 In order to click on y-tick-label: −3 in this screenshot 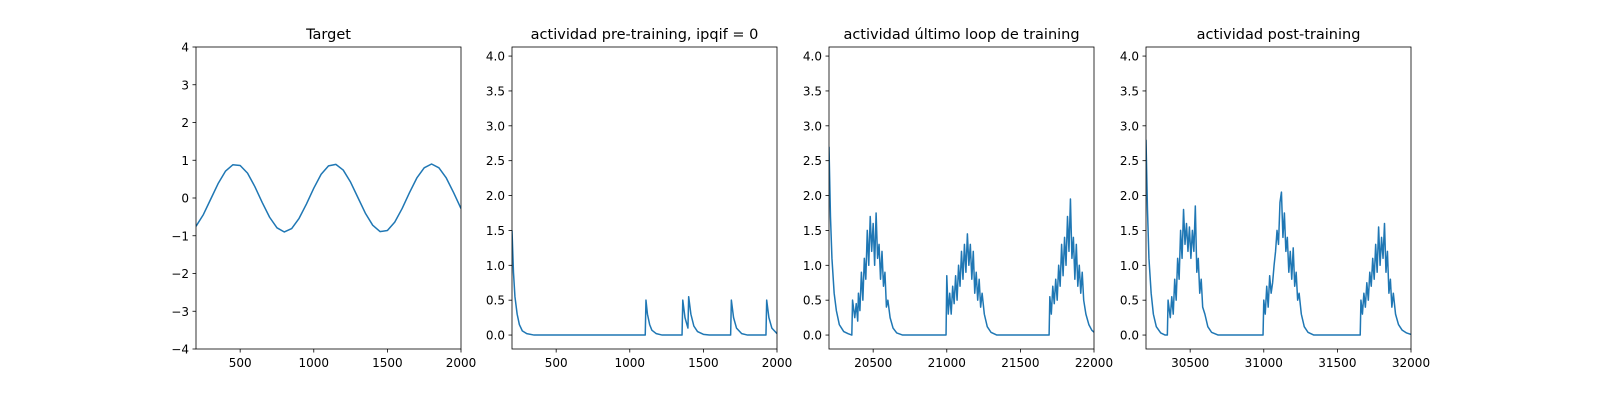, I will do `click(180, 312)`.